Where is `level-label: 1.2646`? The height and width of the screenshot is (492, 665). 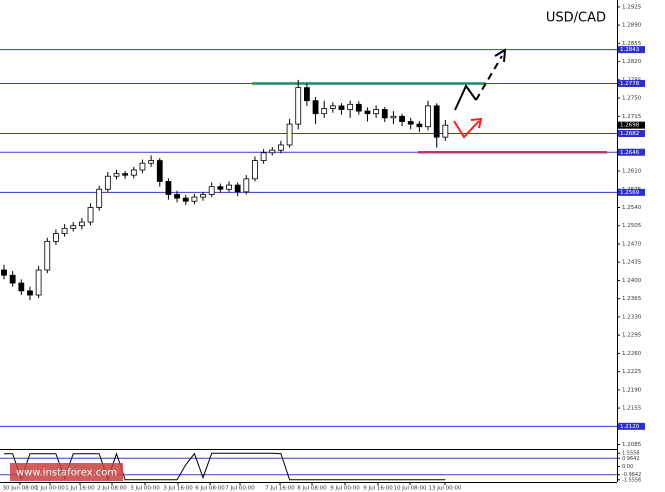 level-label: 1.2646 is located at coordinates (630, 153).